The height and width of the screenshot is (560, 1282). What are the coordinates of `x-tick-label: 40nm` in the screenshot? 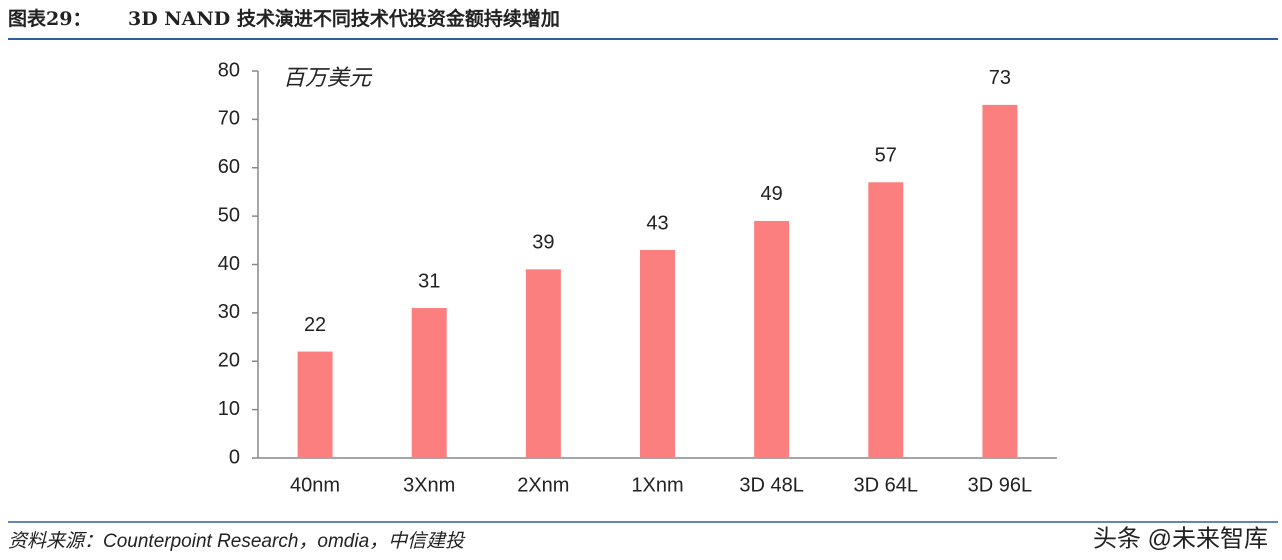 It's located at (315, 485).